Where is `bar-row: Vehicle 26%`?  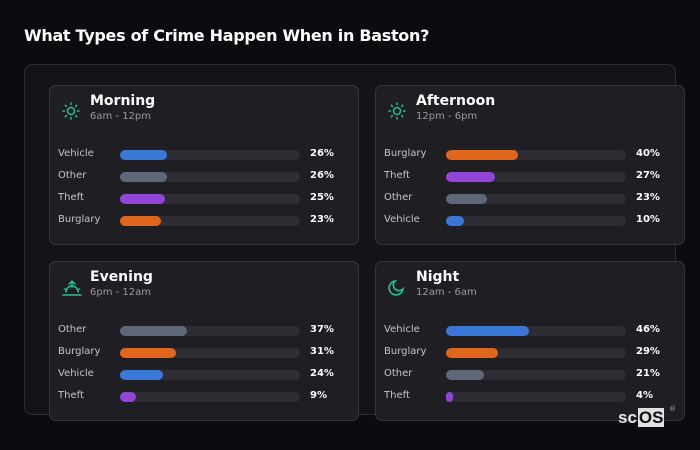
bar-row: Vehicle 26% is located at coordinates (203, 155).